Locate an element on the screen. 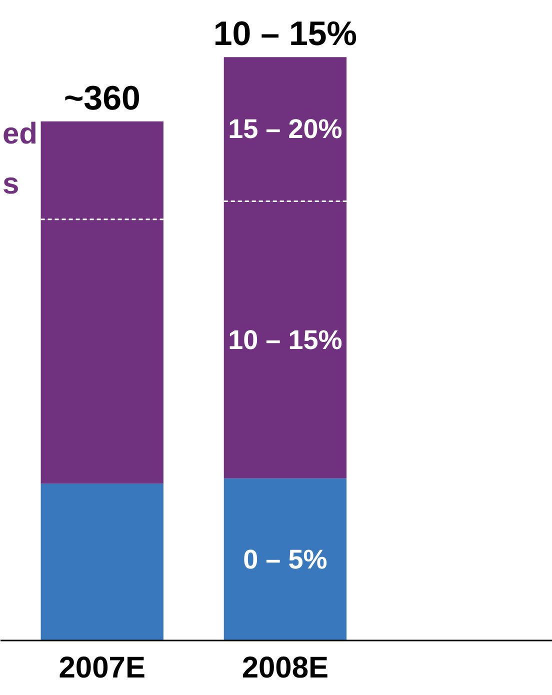 This screenshot has height=695, width=552. series-label: 0 – 5% is located at coordinates (285, 559).